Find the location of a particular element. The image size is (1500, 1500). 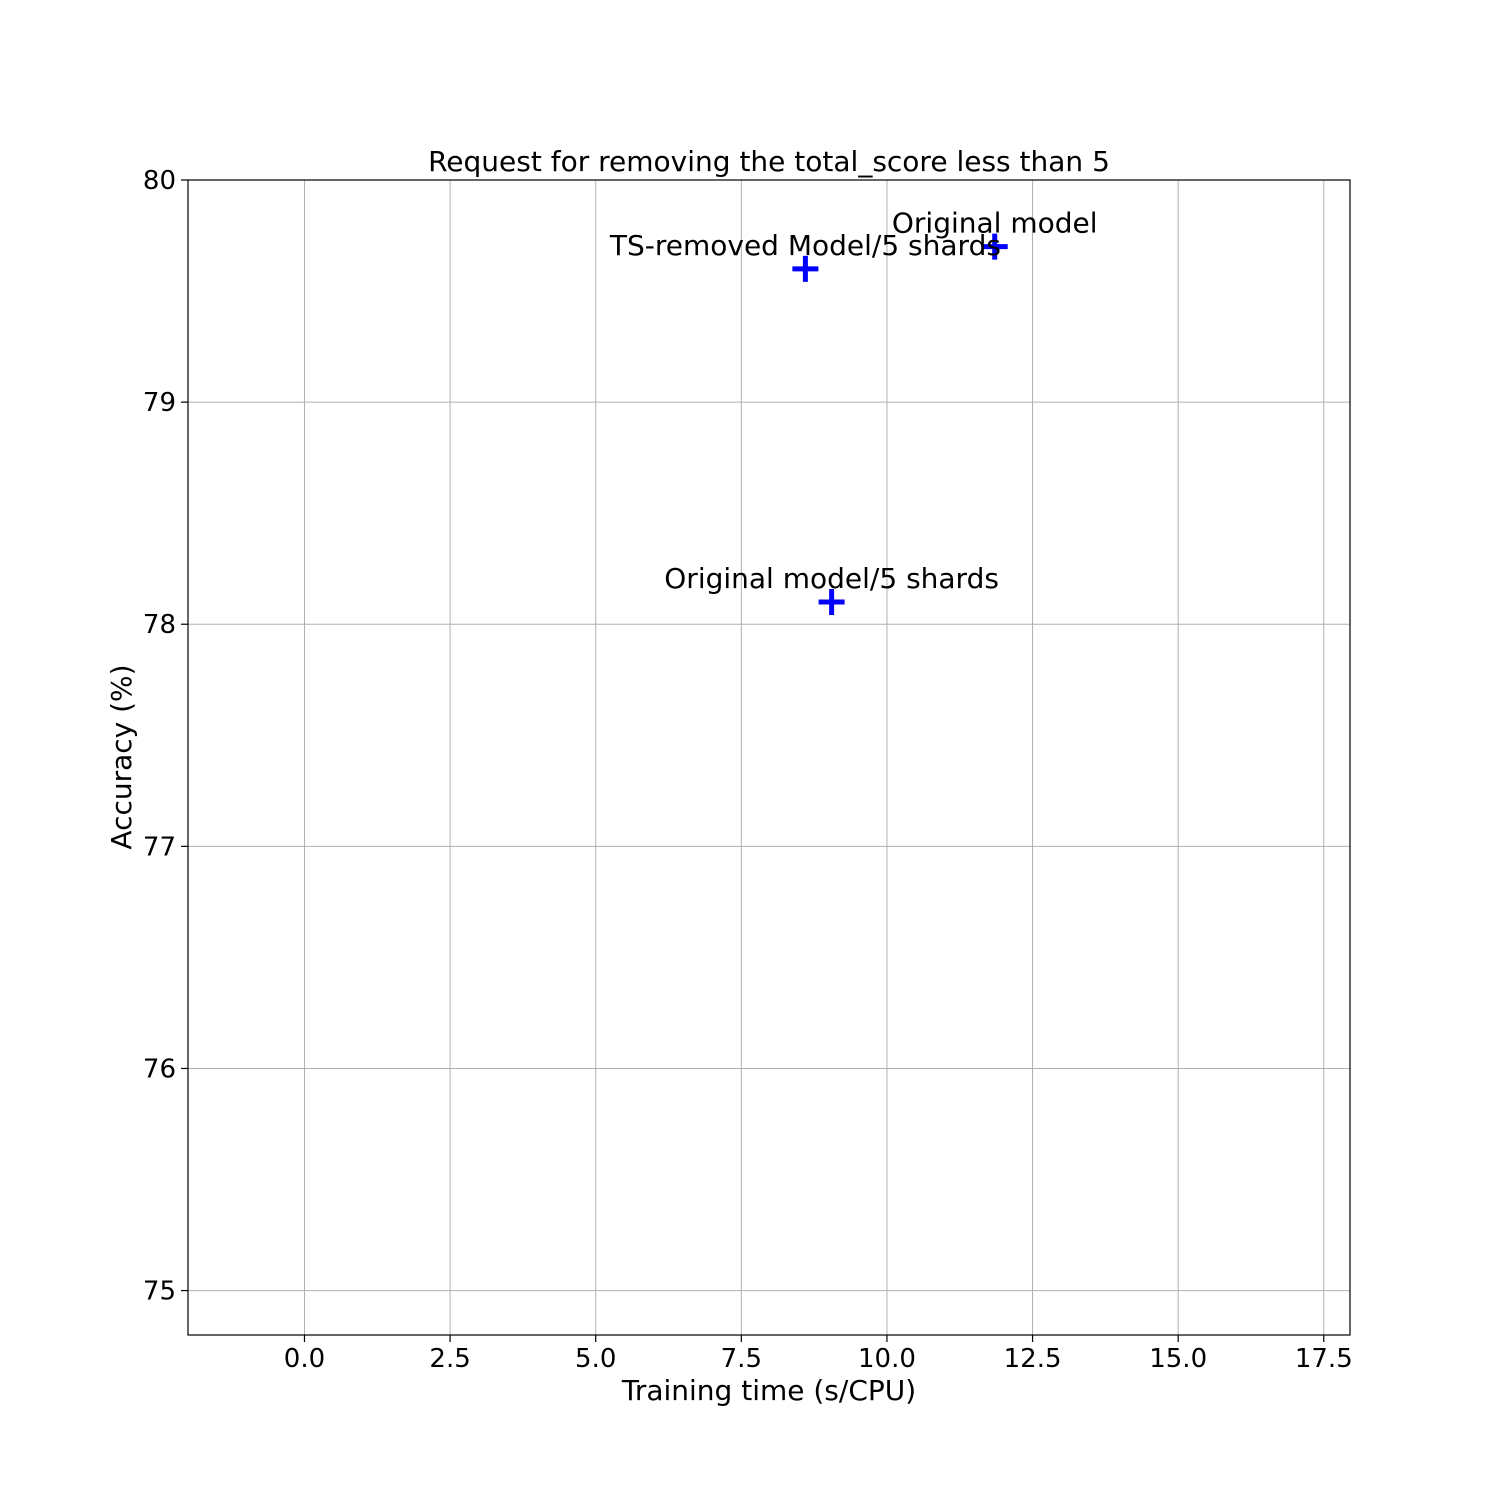

y-tick-label: 78 is located at coordinates (159, 625).